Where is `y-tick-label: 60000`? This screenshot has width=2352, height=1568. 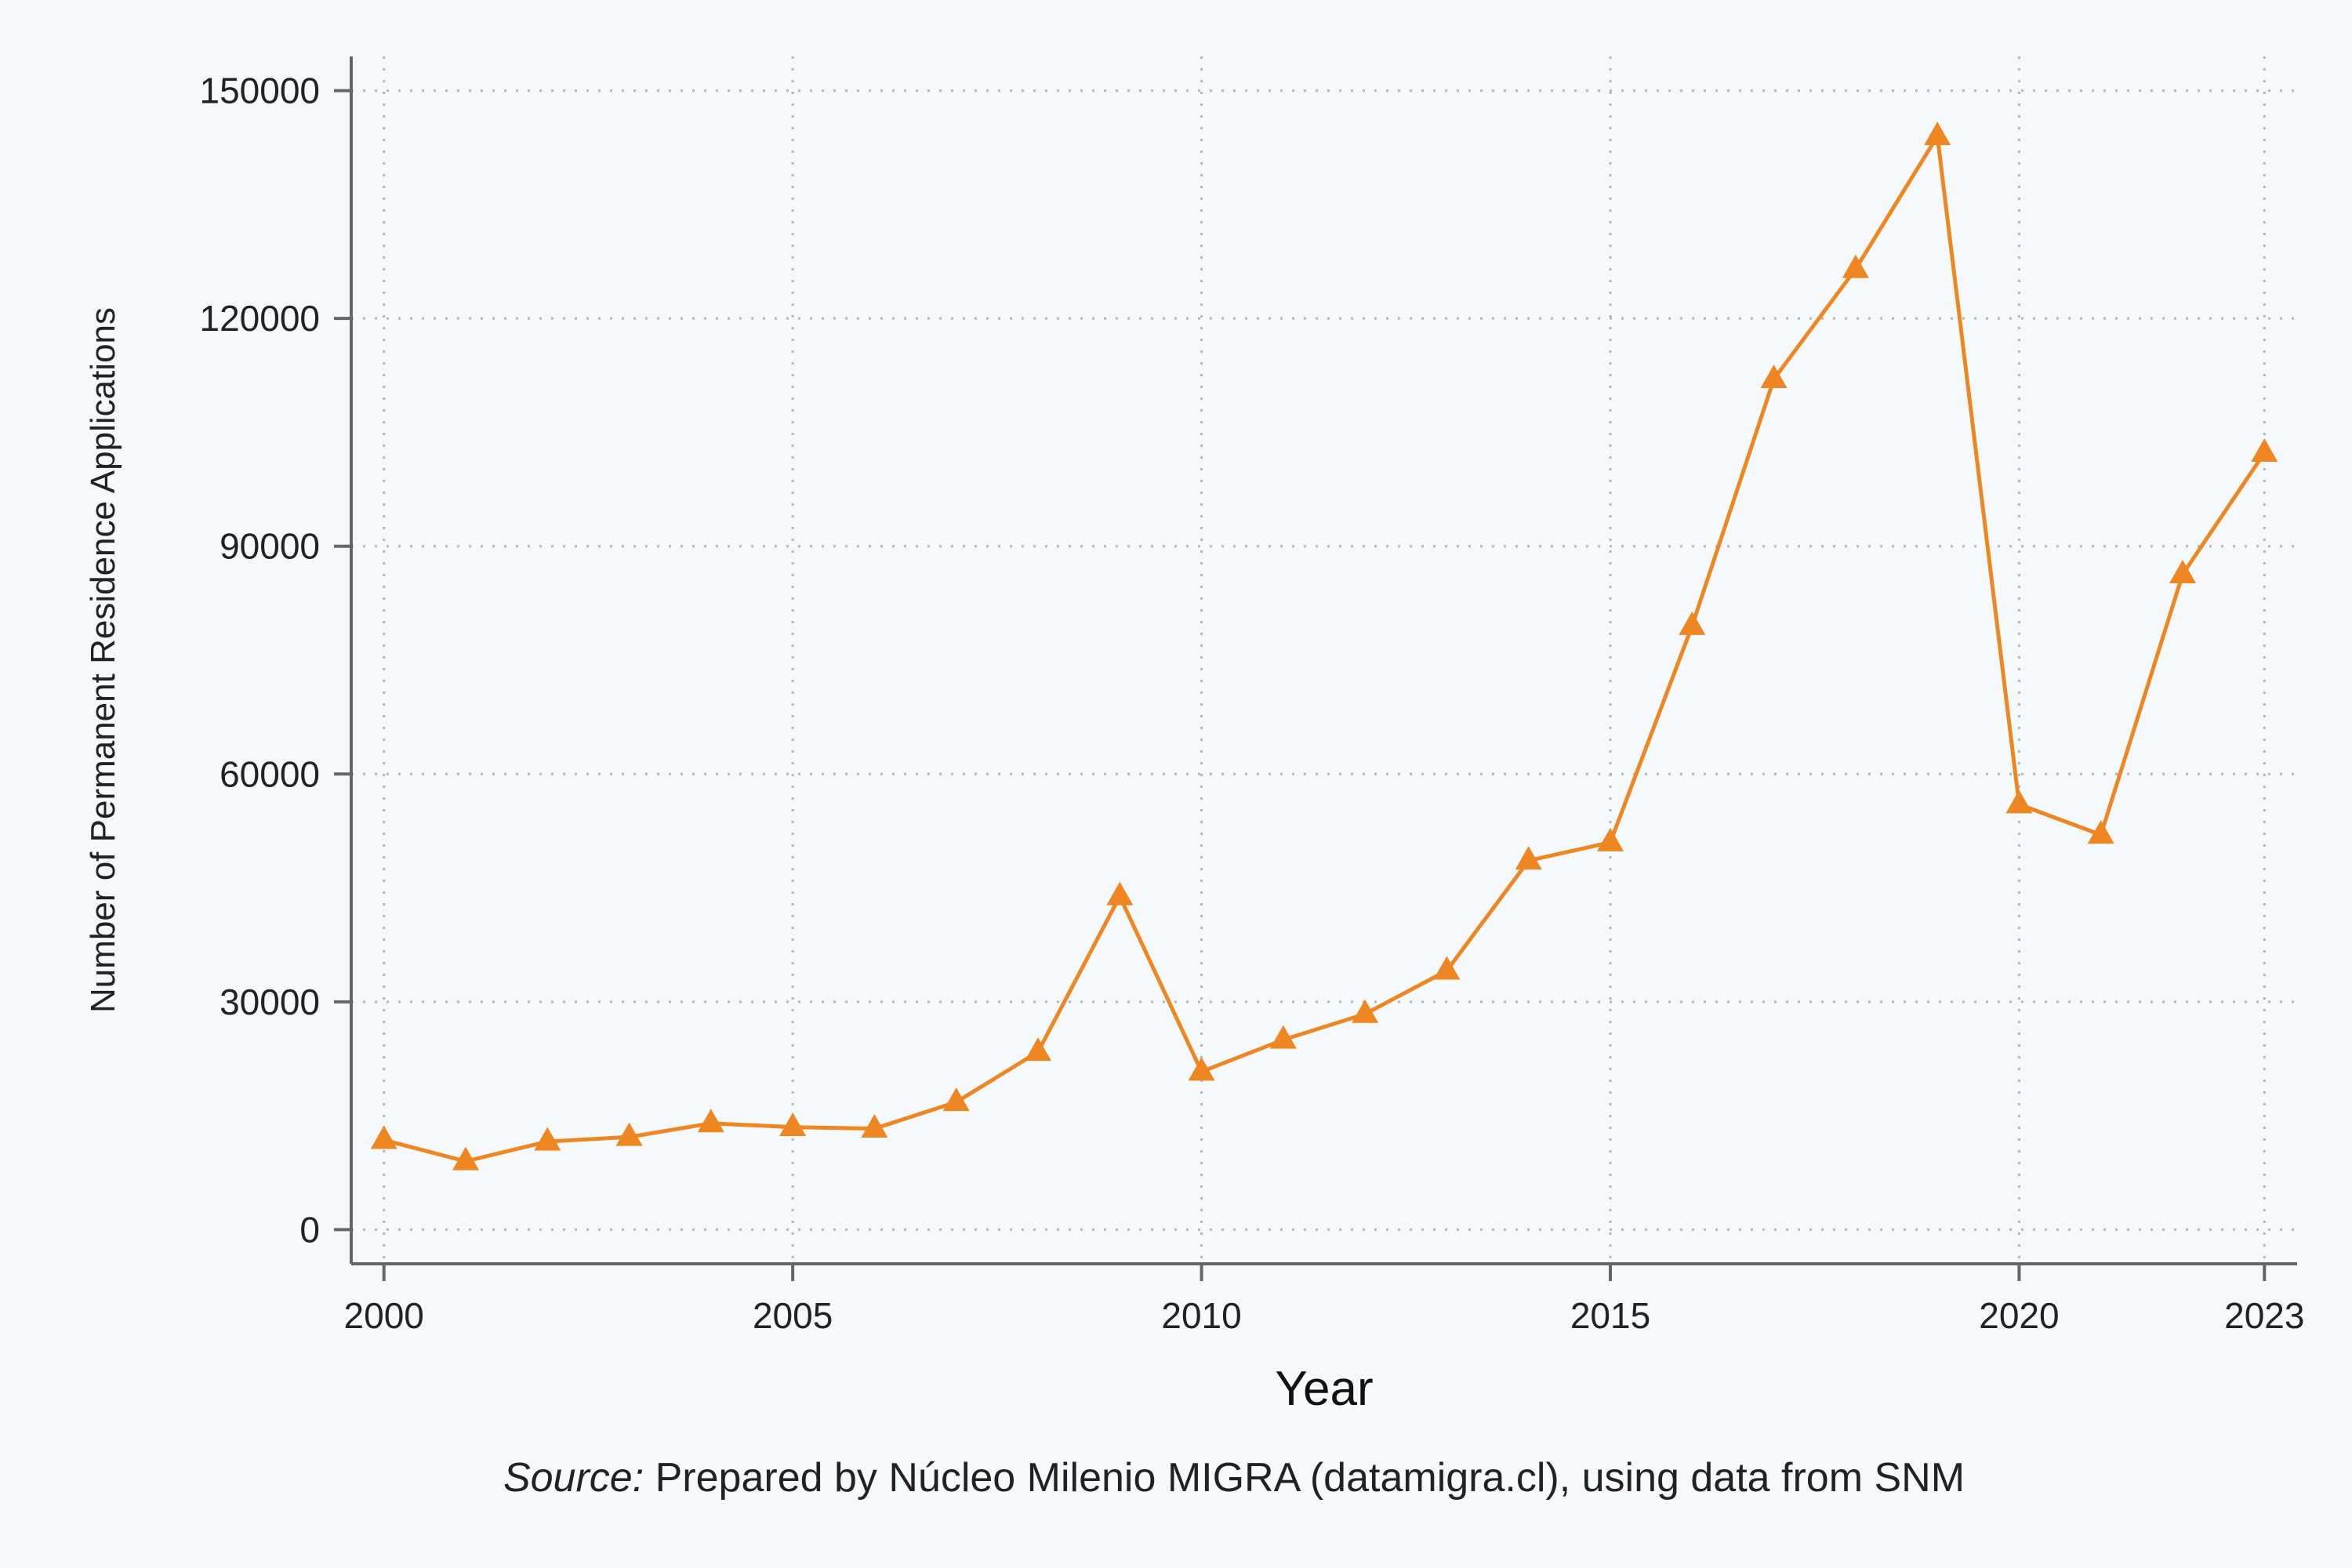
y-tick-label: 60000 is located at coordinates (270, 773).